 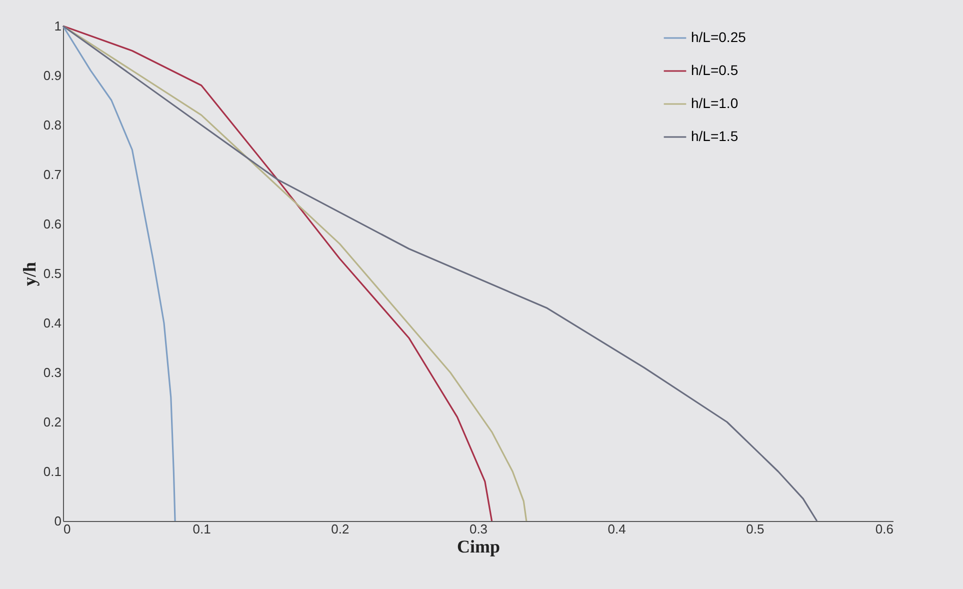 What do you see at coordinates (52, 273) in the screenshot?
I see `y-tick-label: 0.5` at bounding box center [52, 273].